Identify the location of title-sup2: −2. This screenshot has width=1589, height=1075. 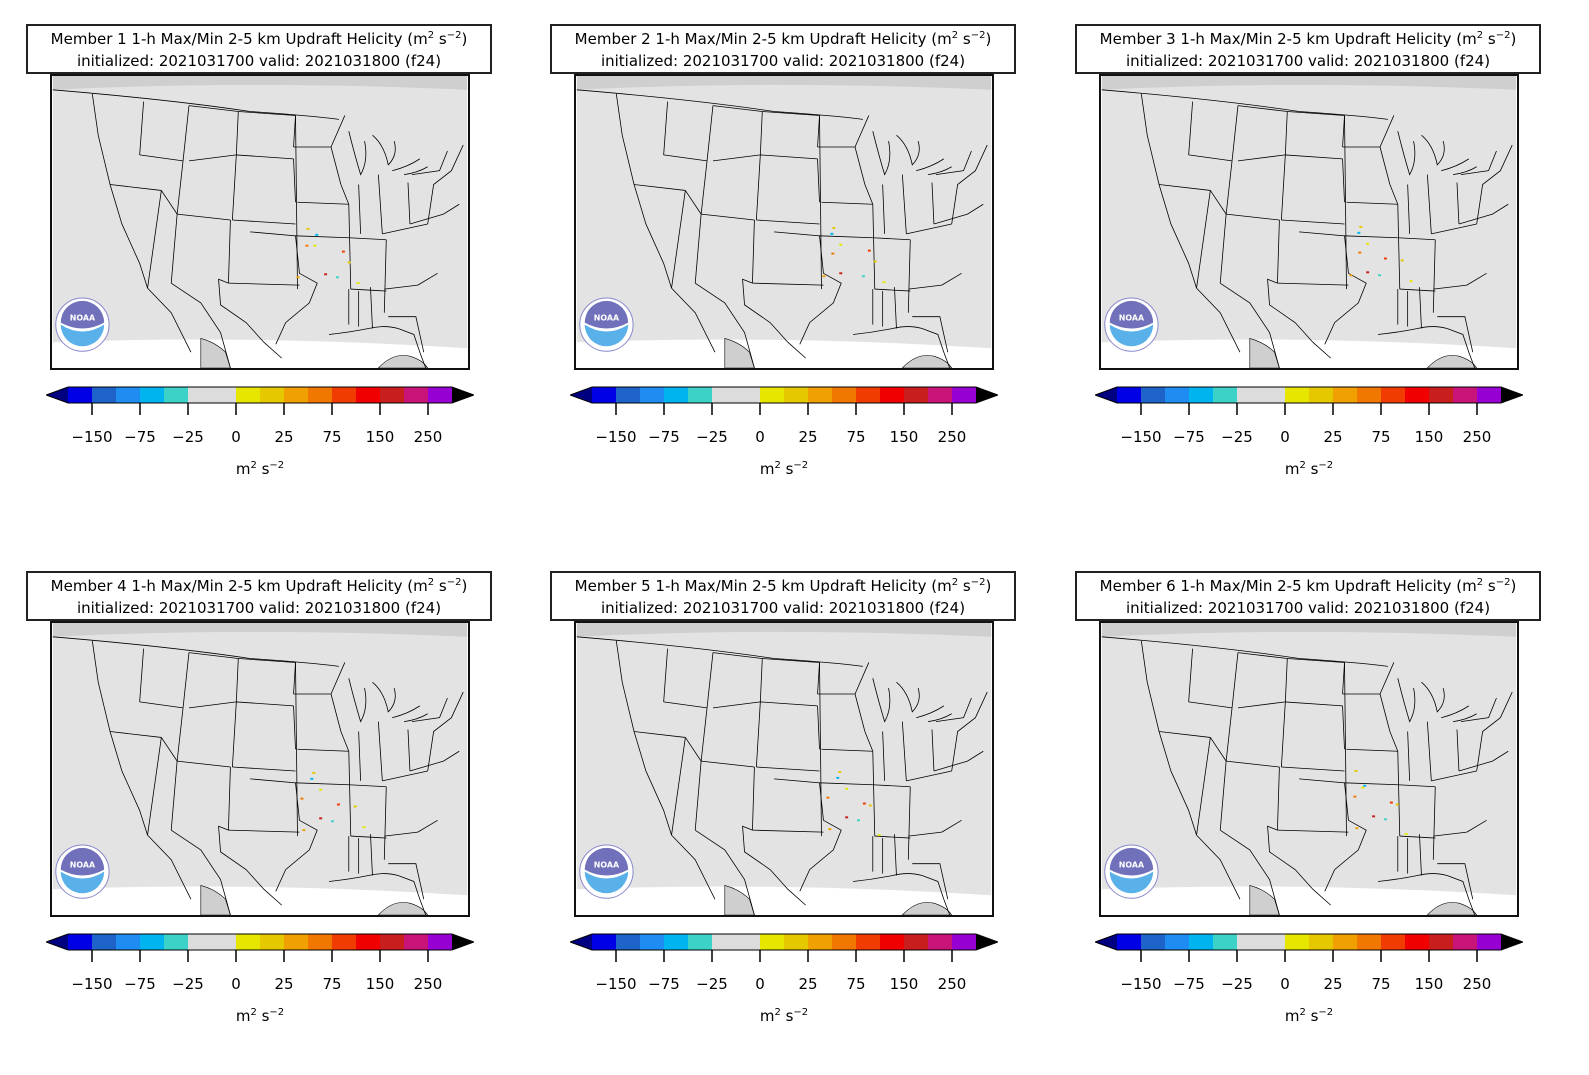
(978, 582).